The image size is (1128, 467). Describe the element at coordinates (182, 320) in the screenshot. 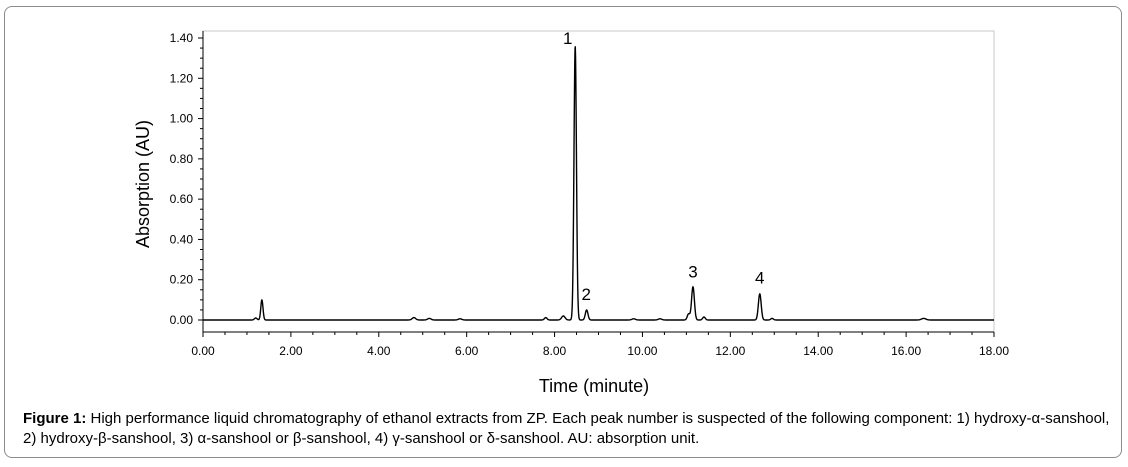

I see `y-tick-label: 0.00` at that location.